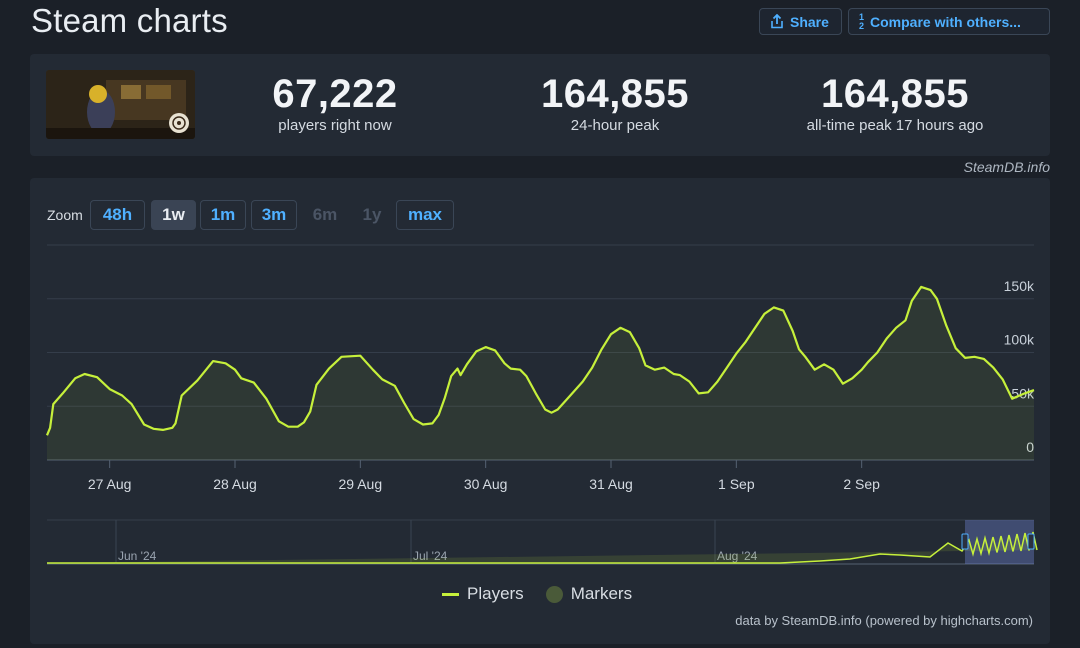 The height and width of the screenshot is (648, 1080). Describe the element at coordinates (129, 20) in the screenshot. I see `page-title: Steam charts` at that location.